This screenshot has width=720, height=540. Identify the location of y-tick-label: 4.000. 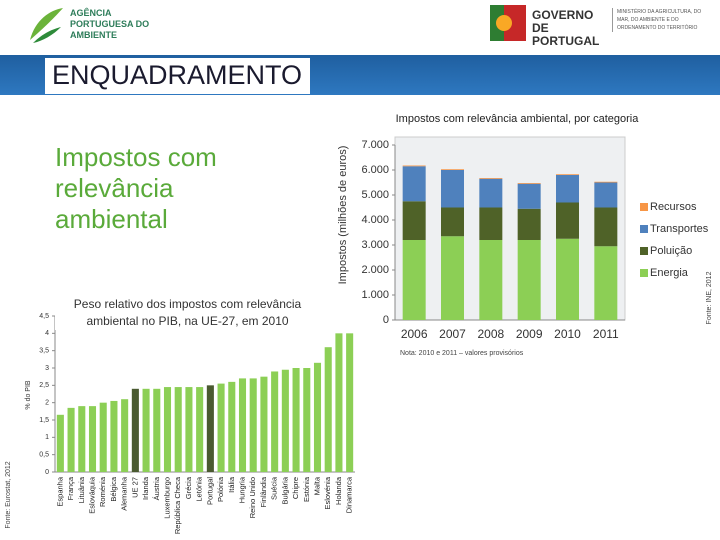
(375, 220).